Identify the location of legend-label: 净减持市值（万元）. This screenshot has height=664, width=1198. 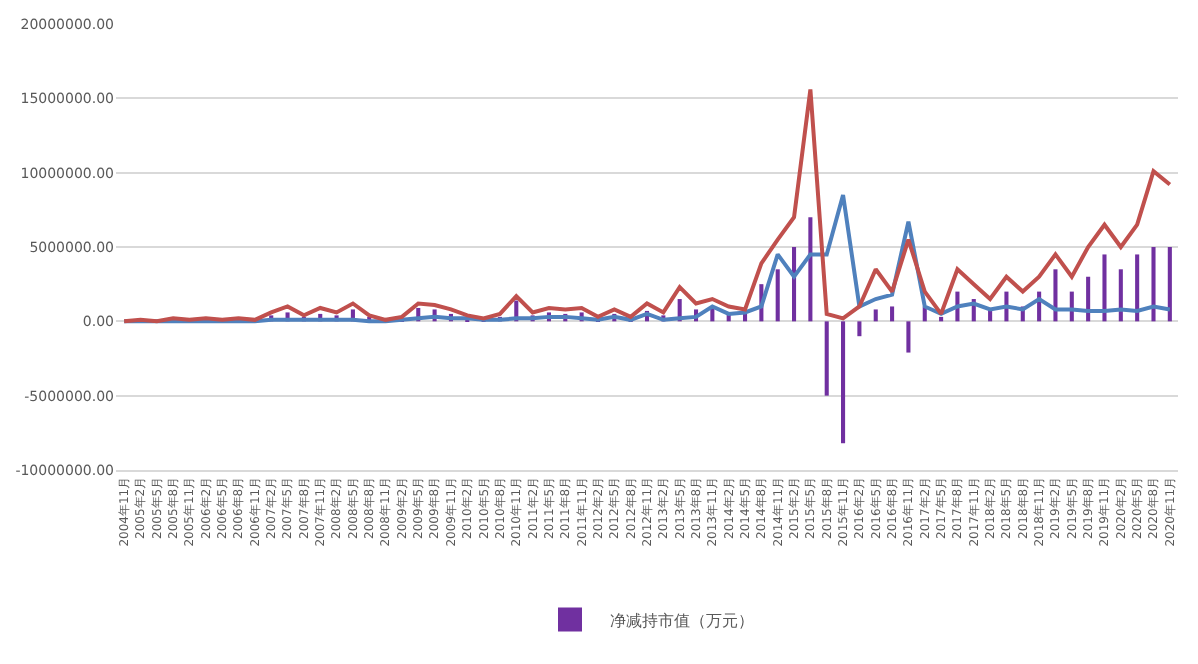
(682, 620).